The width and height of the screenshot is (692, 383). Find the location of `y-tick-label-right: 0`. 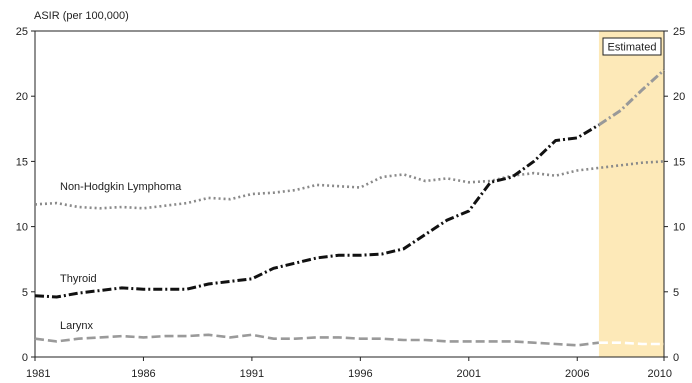

y-tick-label-right: 0 is located at coordinates (676, 358).